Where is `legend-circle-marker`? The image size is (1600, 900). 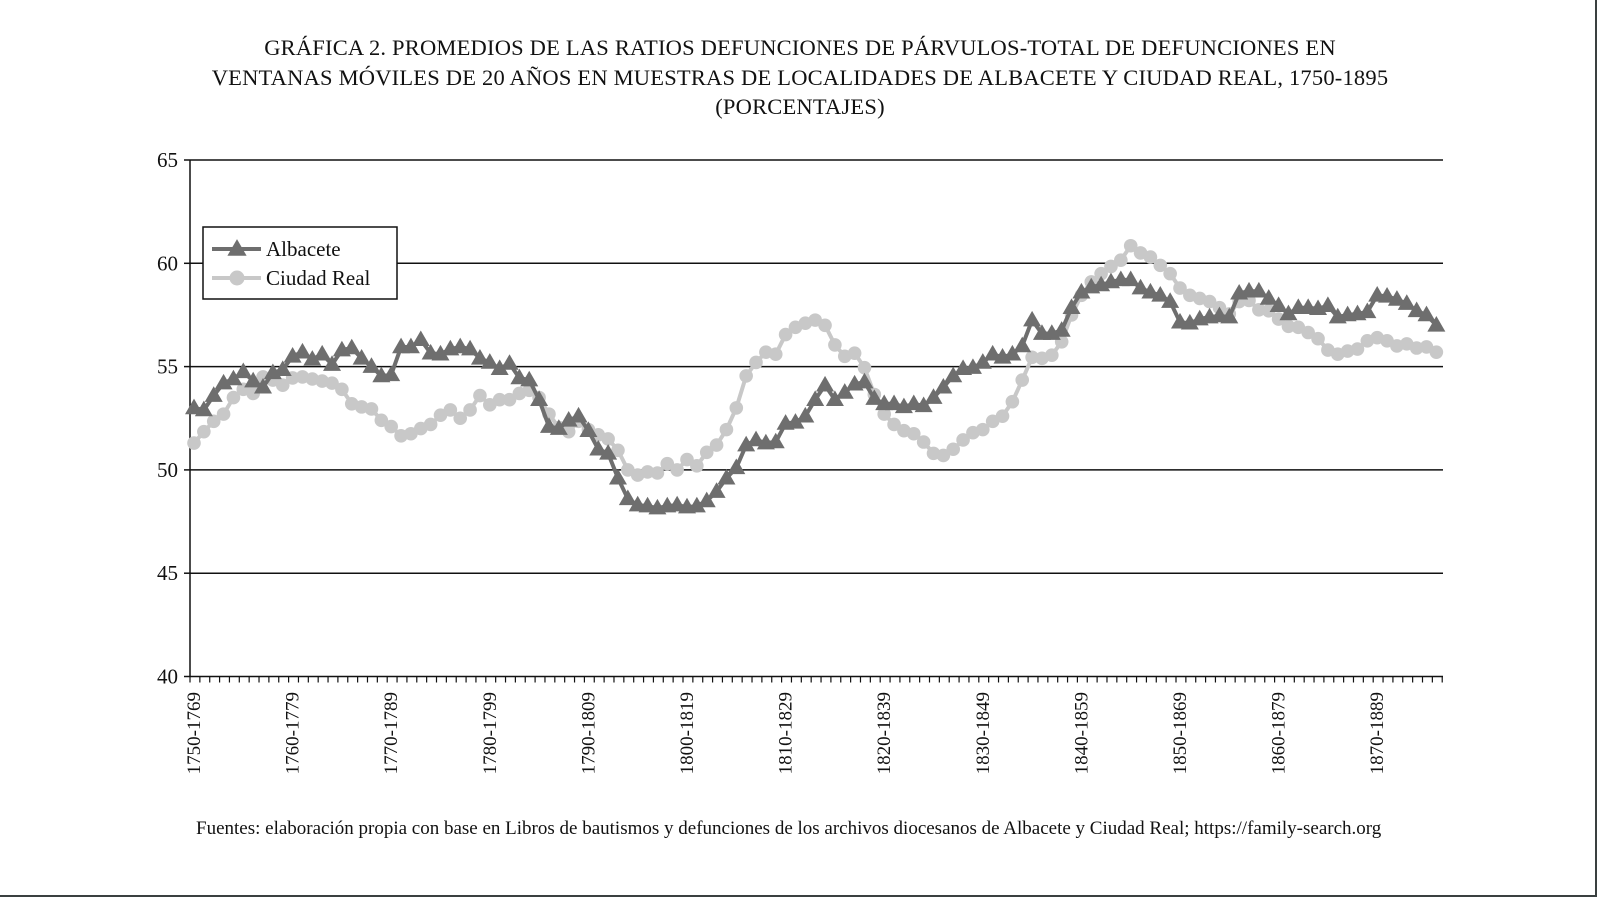 legend-circle-marker is located at coordinates (237, 278).